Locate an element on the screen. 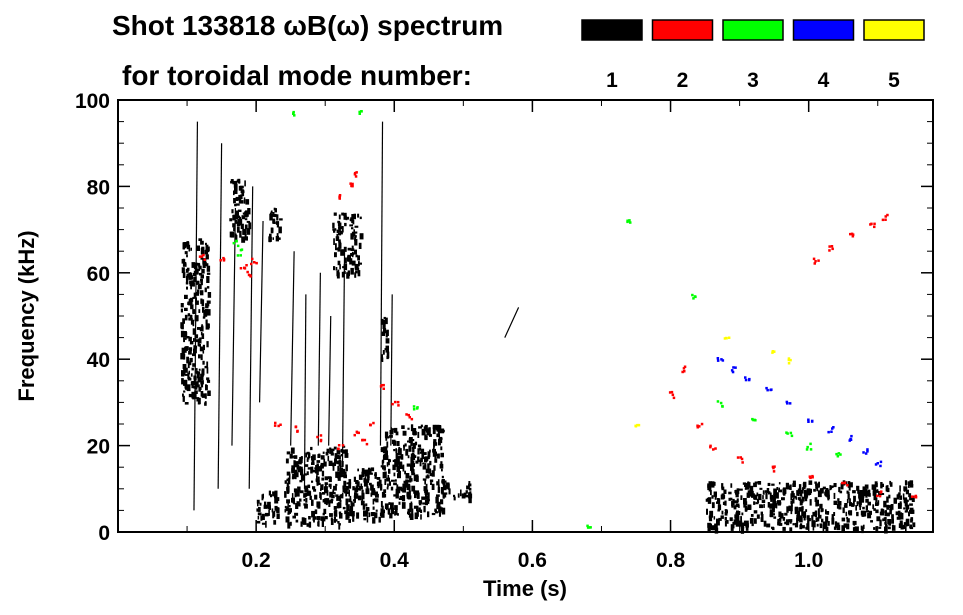  legend-label-2: 2 is located at coordinates (683, 80).